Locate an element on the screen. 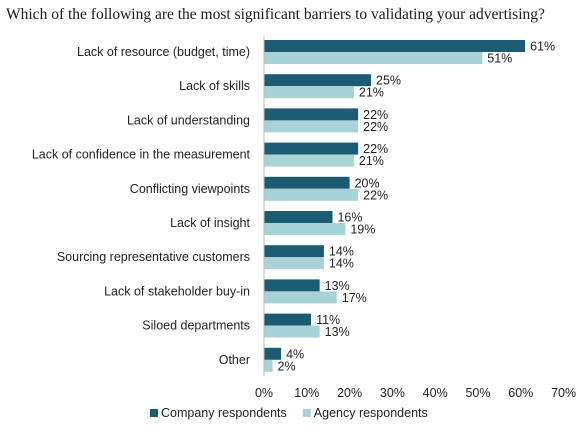 This screenshot has width=584, height=432. category-label: Siloed departments is located at coordinates (196, 326).